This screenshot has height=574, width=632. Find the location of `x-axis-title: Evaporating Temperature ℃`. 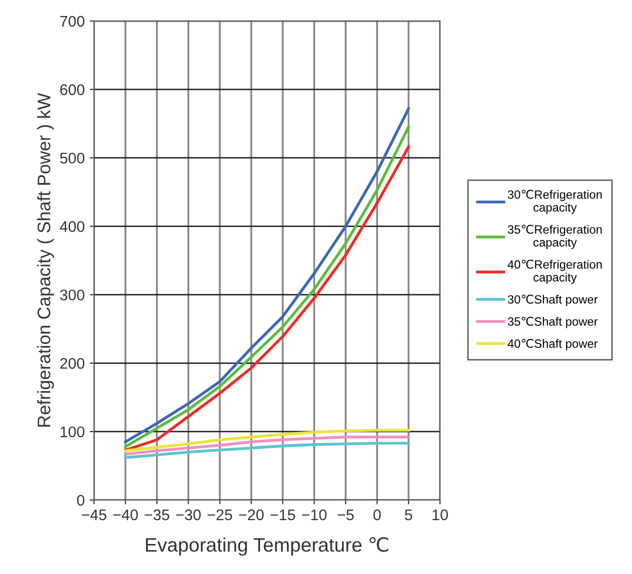

x-axis-title: Evaporating Temperature ℃ is located at coordinates (267, 546).